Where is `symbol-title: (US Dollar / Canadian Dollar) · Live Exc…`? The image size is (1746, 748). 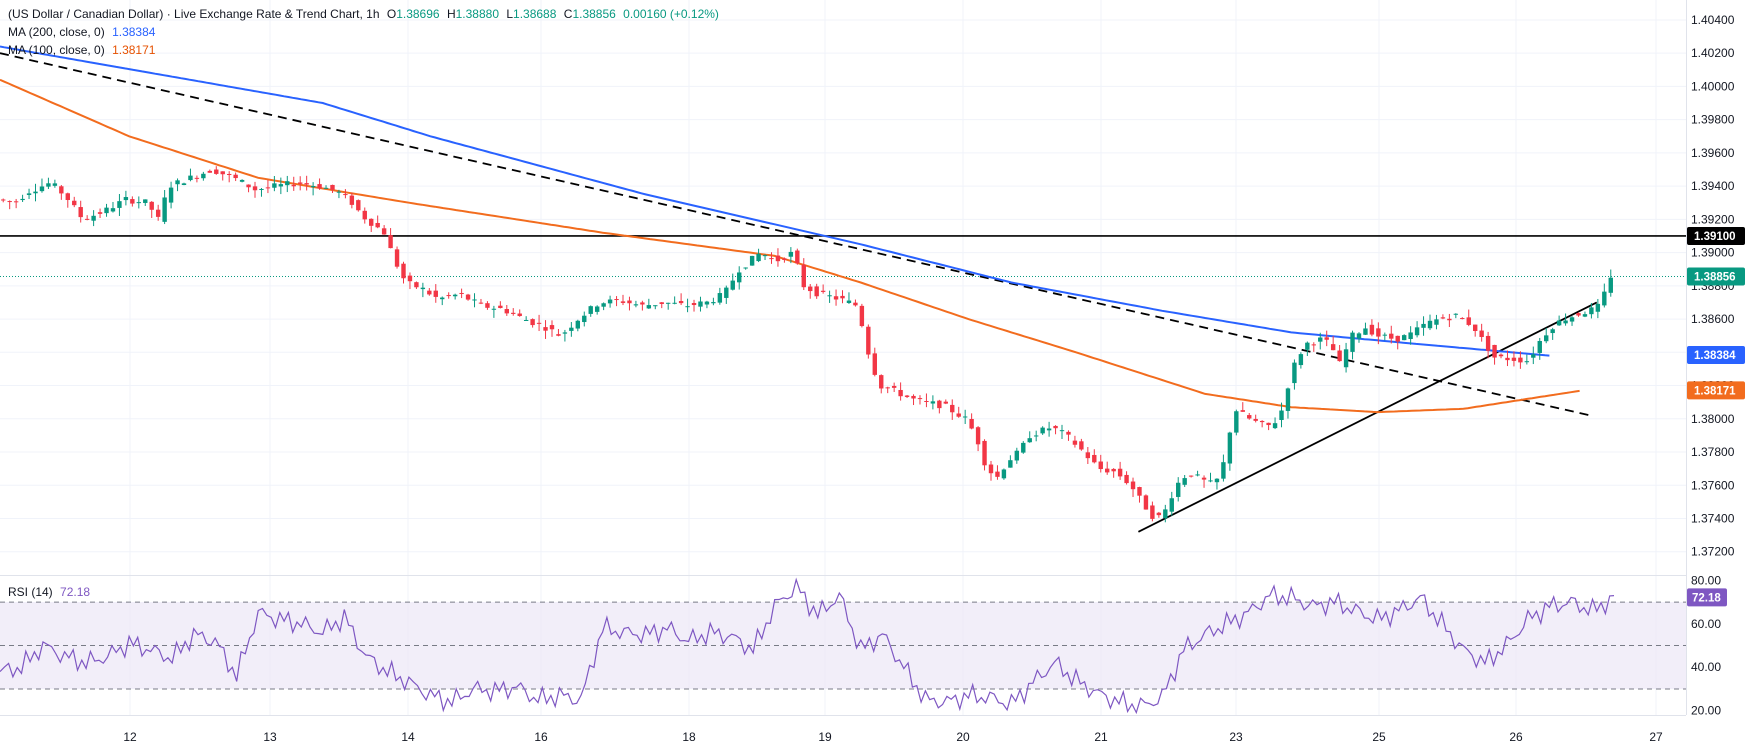 symbol-title: (US Dollar / Canadian Dollar) · Live Exc… is located at coordinates (194, 14).